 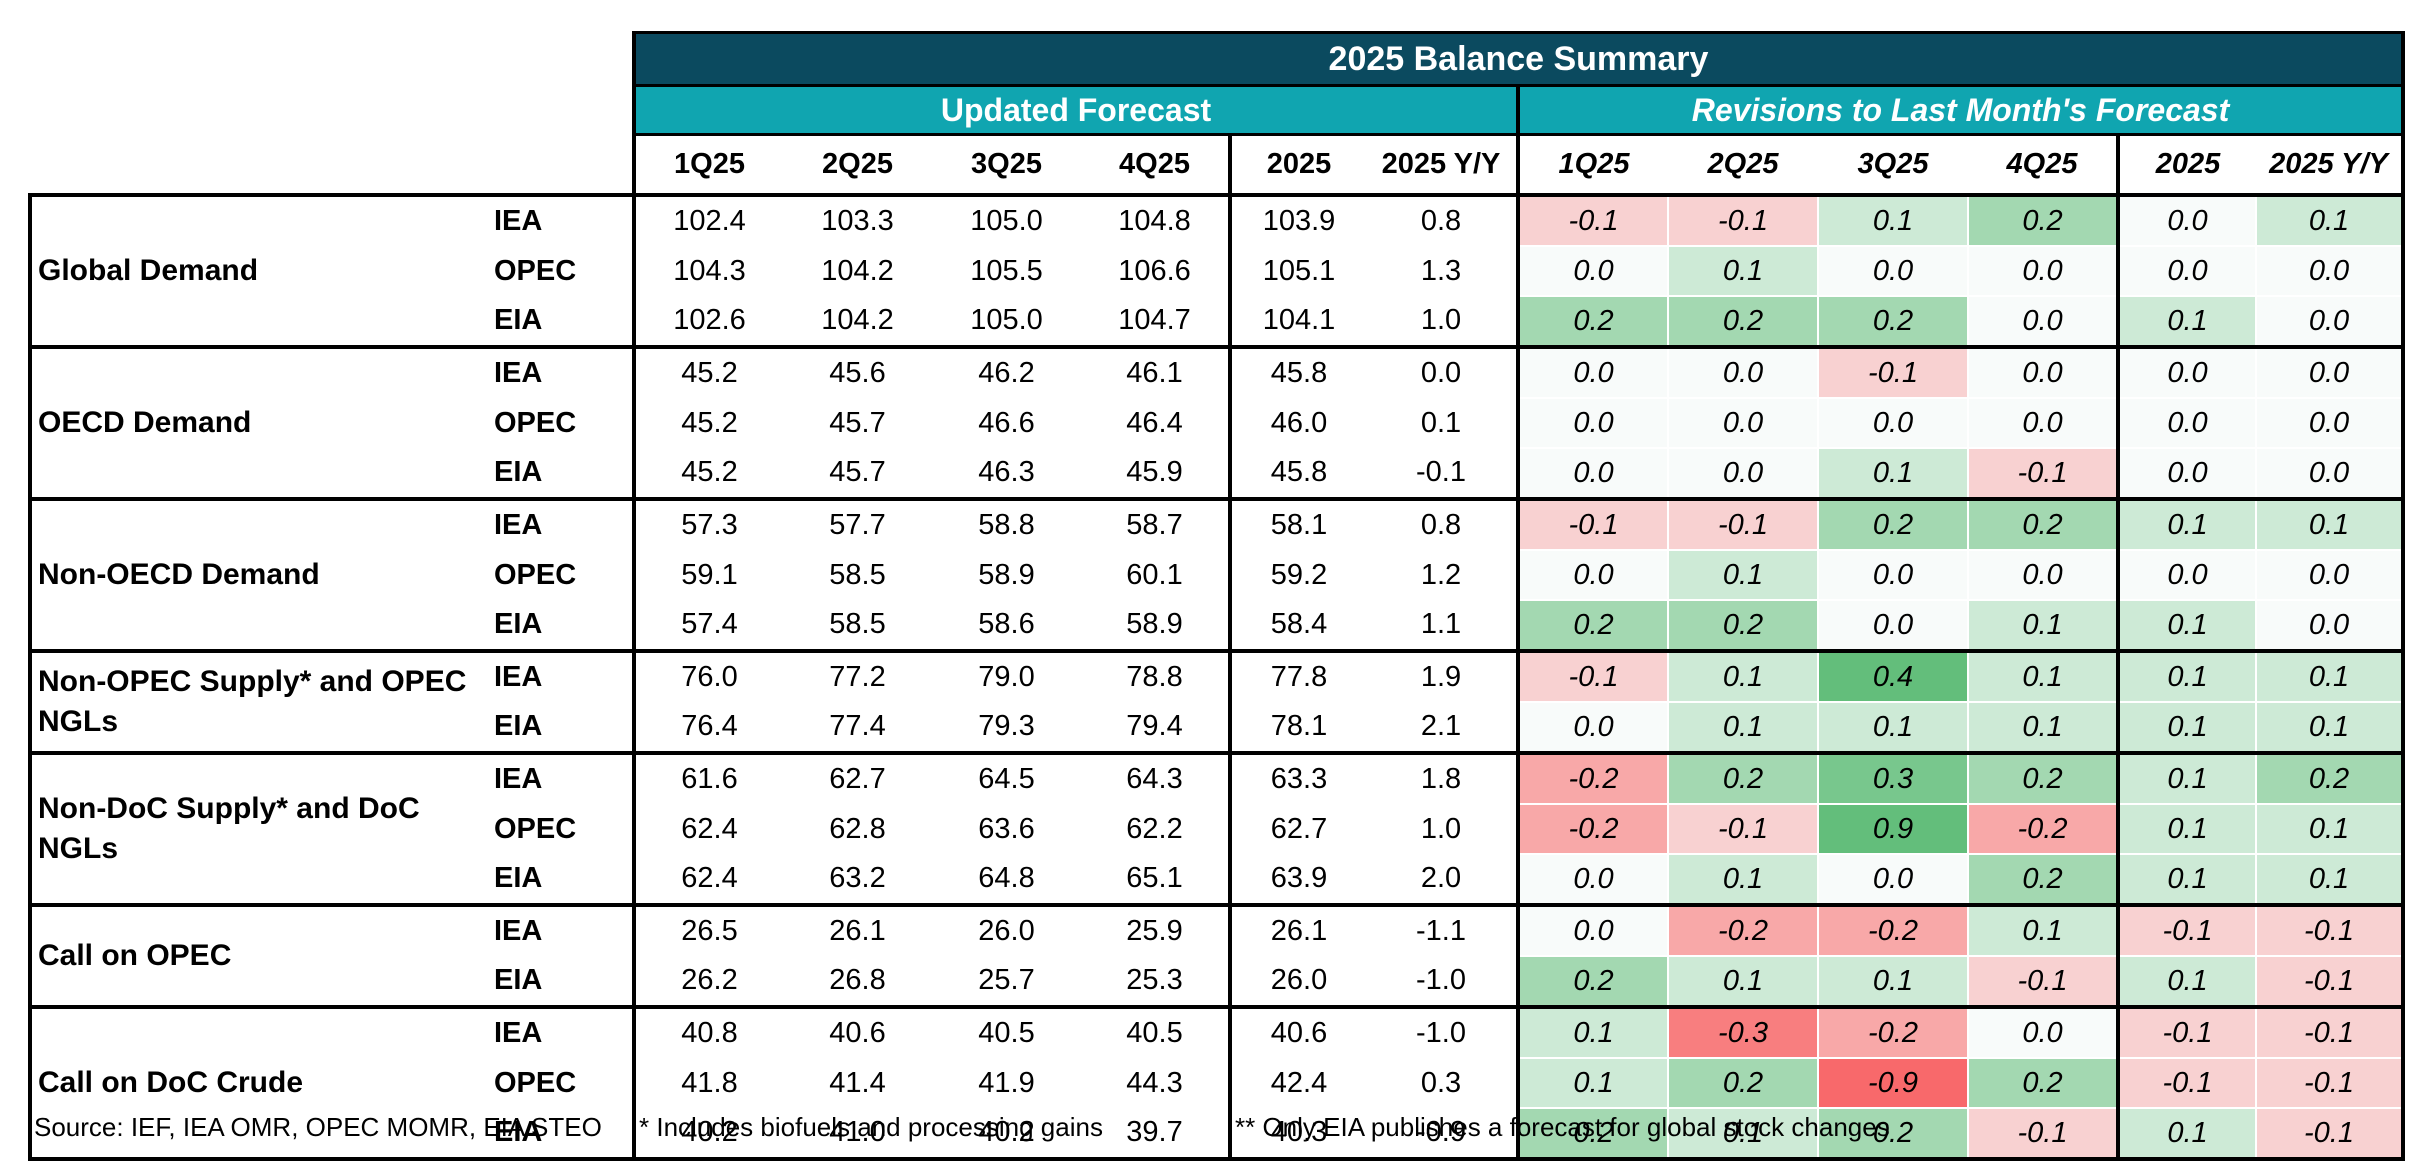 What do you see at coordinates (1297, 626) in the screenshot?
I see `forecast-cell: 58.4` at bounding box center [1297, 626].